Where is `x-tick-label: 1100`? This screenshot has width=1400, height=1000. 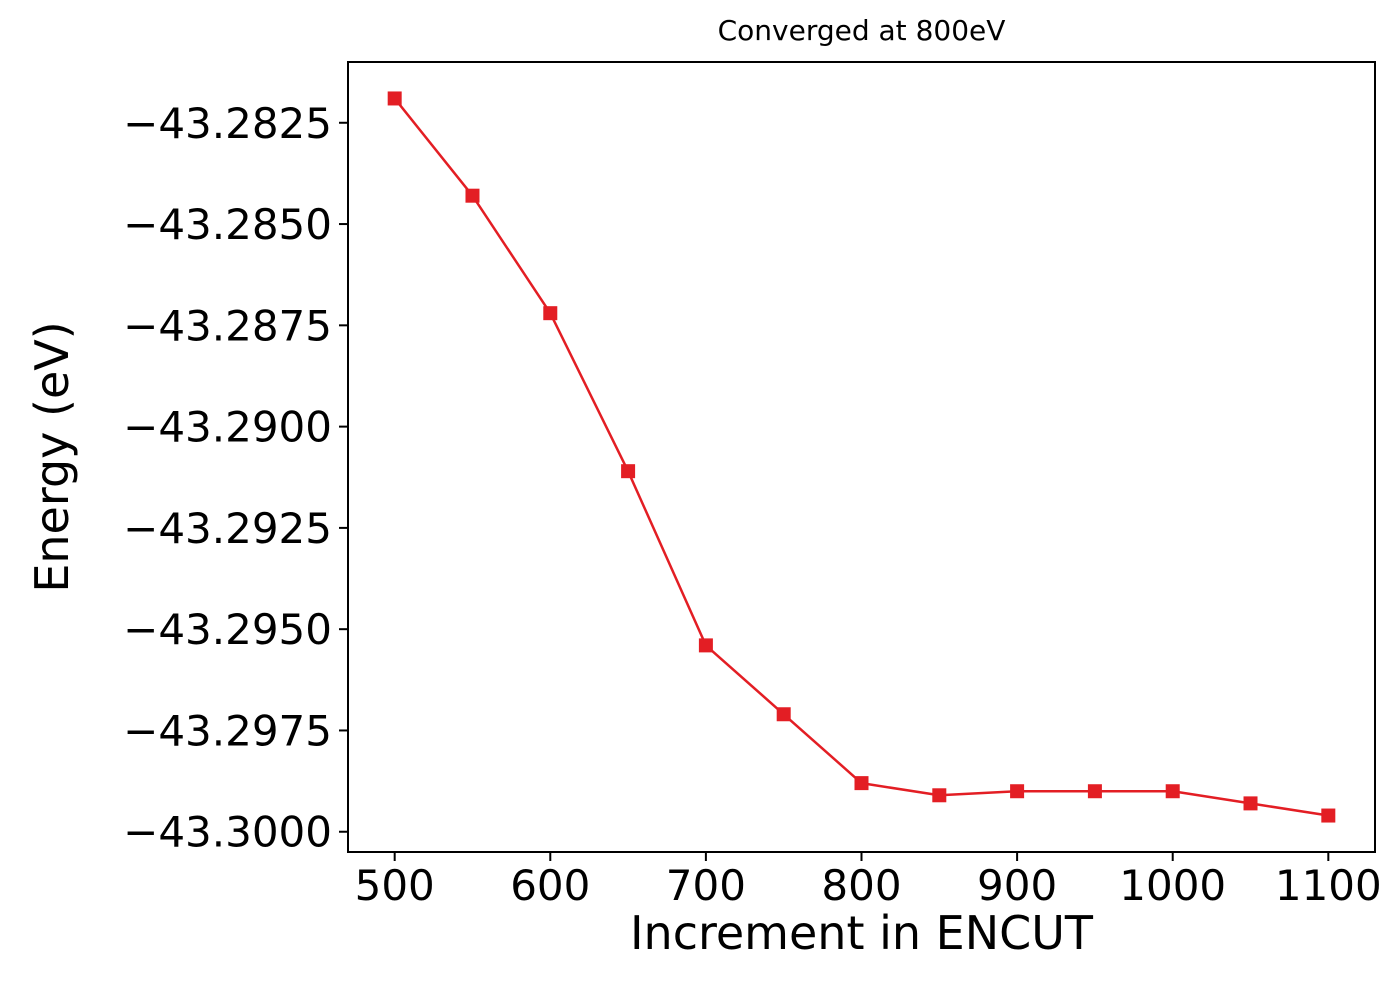
x-tick-label: 1100 is located at coordinates (1328, 885).